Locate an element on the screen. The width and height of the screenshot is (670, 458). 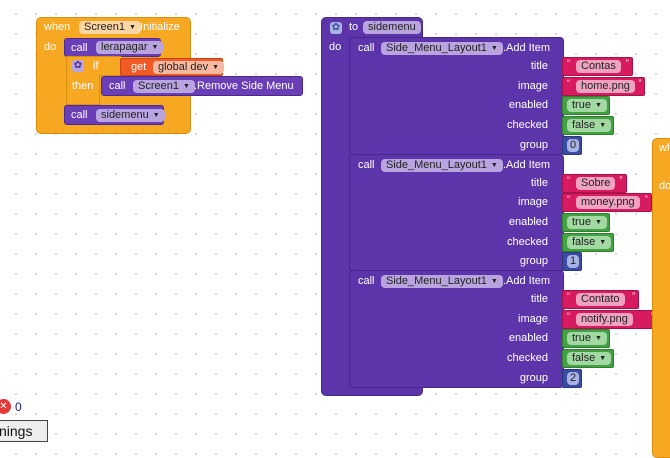
variable-name: global dev is located at coordinates (183, 67).